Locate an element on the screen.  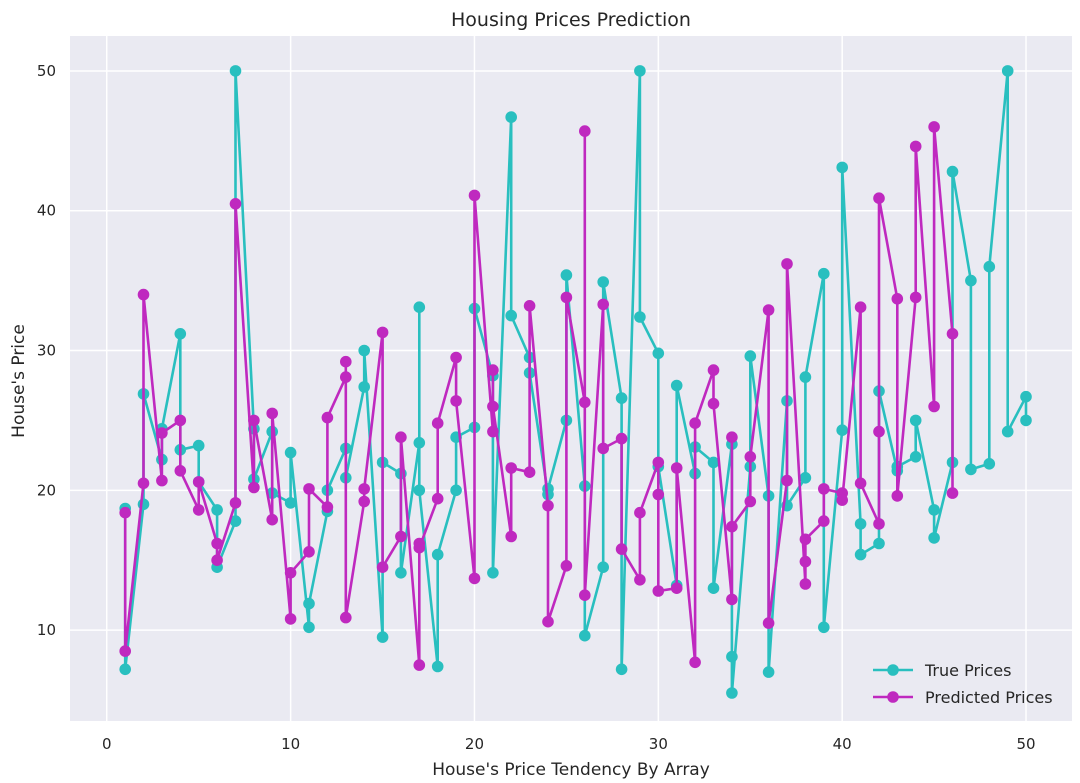
y-tick-label: 40 is located at coordinates (46, 211).